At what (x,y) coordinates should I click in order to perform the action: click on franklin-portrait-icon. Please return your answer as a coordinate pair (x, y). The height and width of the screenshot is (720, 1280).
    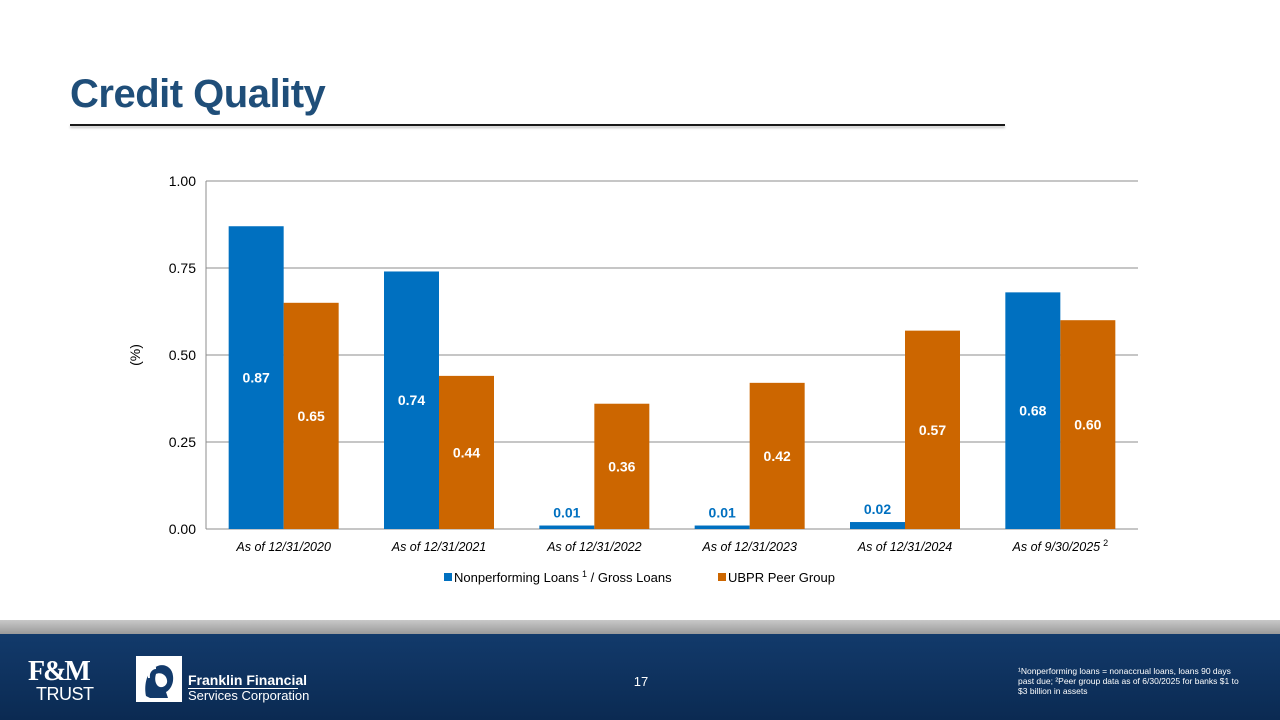
    Looking at the image, I should click on (159, 679).